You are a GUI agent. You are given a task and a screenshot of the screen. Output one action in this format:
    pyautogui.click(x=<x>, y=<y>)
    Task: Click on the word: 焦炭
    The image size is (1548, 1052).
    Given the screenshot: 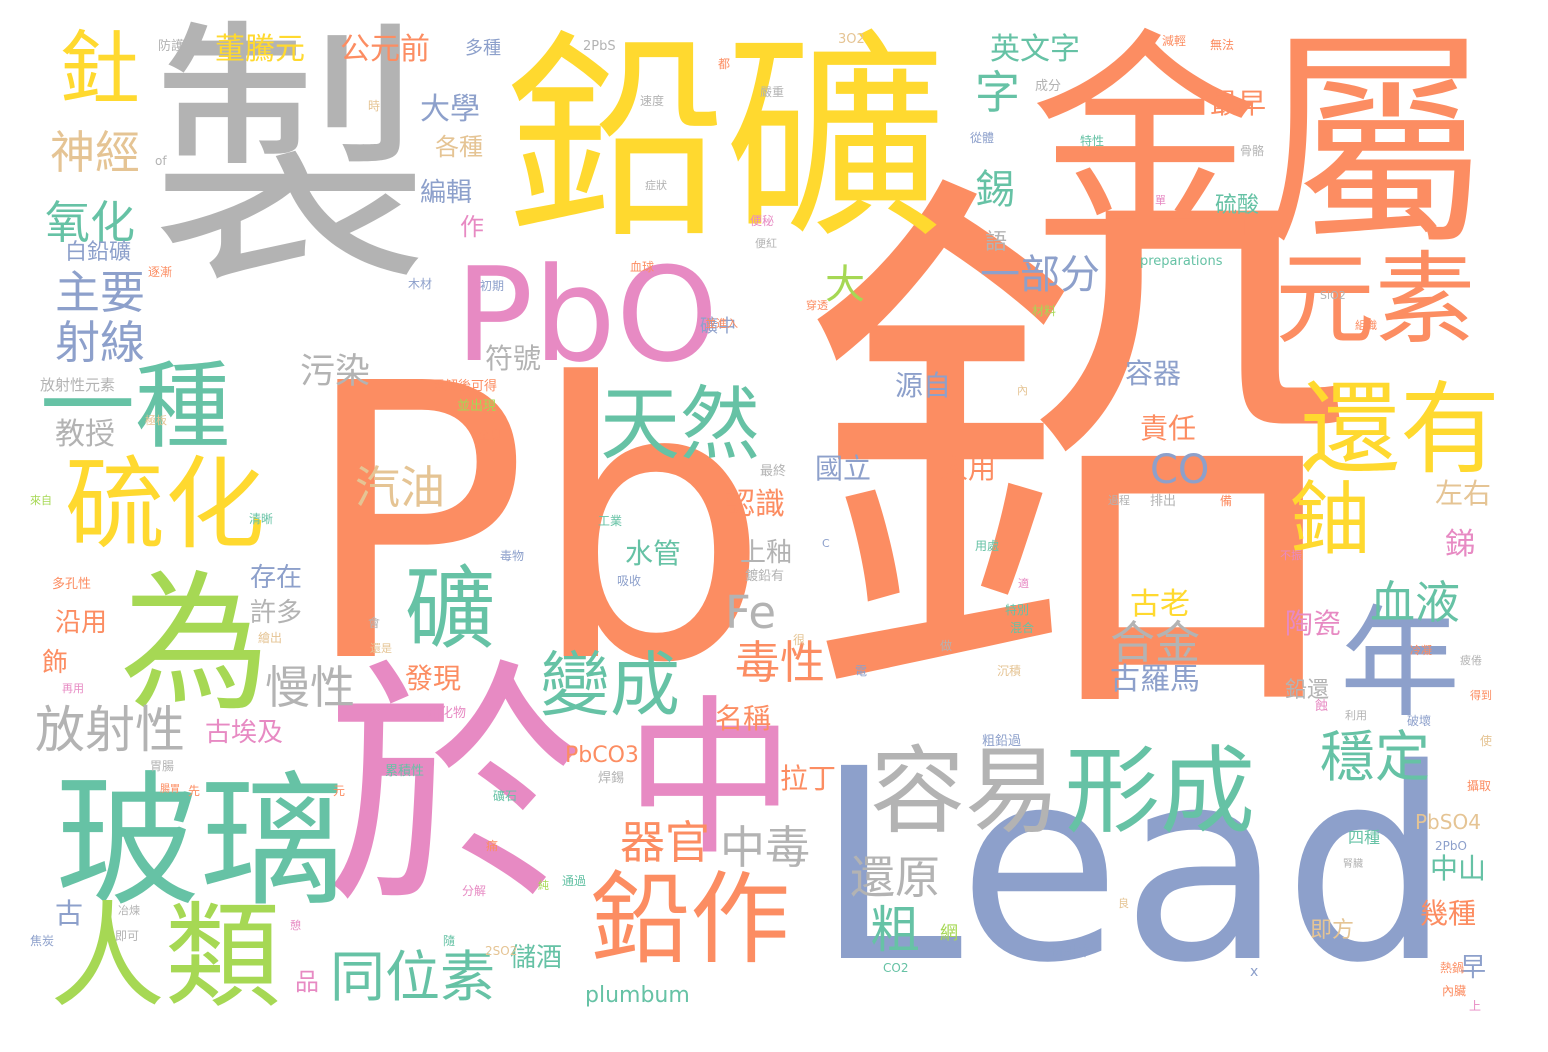 What is the action you would take?
    pyautogui.click(x=42, y=941)
    